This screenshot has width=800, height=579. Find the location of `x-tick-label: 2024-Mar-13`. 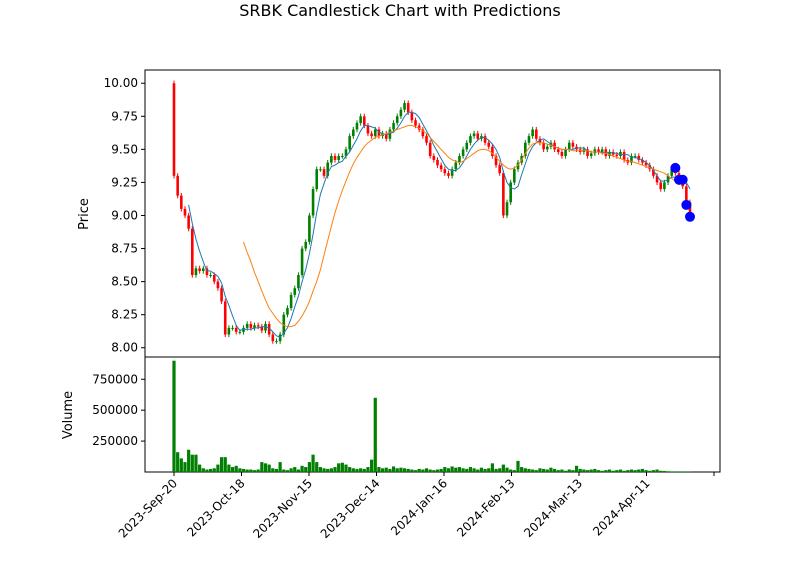

x-tick-label: 2024-Mar-13 is located at coordinates (553, 508).